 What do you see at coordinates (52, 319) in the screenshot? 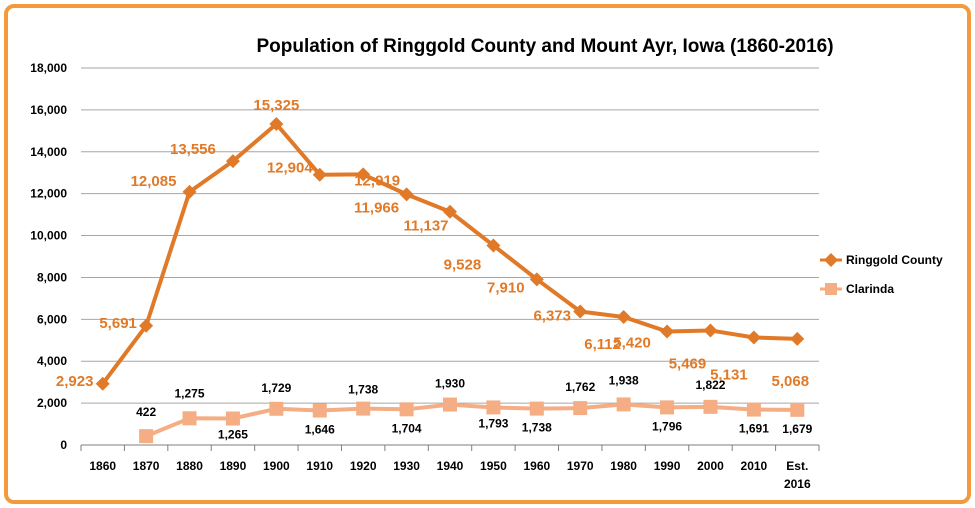
I see `y-tick-label: 6,000` at bounding box center [52, 319].